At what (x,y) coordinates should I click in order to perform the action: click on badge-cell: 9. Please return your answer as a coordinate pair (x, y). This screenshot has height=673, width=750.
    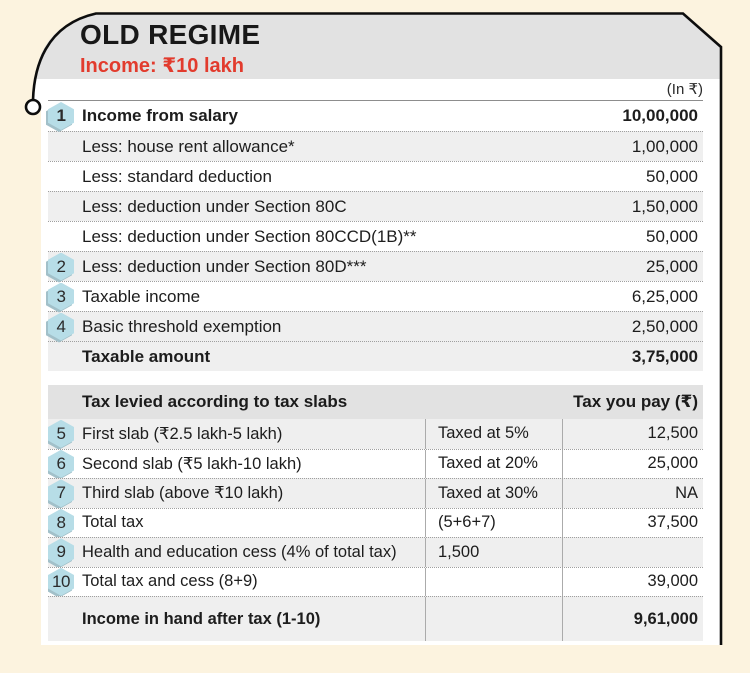
    Looking at the image, I should click on (65, 552).